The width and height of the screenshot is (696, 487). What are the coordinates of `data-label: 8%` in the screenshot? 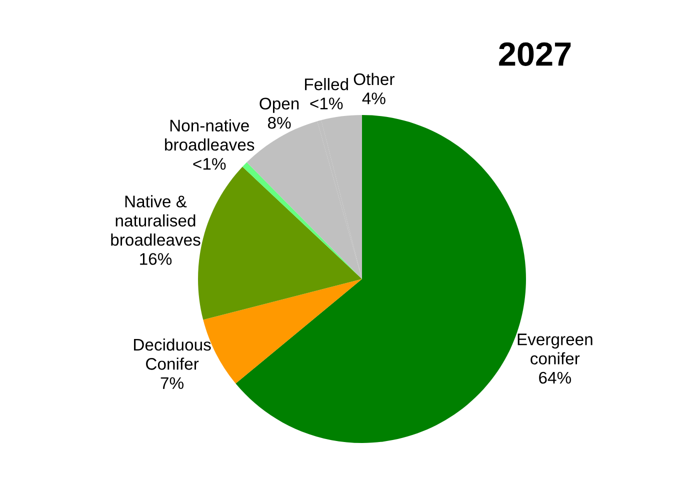 It's located at (279, 122).